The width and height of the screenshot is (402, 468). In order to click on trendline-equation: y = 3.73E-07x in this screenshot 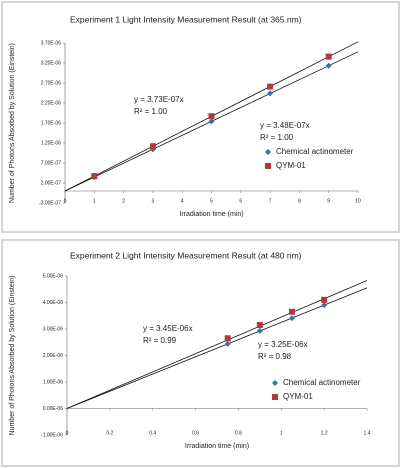, I will do `click(159, 99)`.